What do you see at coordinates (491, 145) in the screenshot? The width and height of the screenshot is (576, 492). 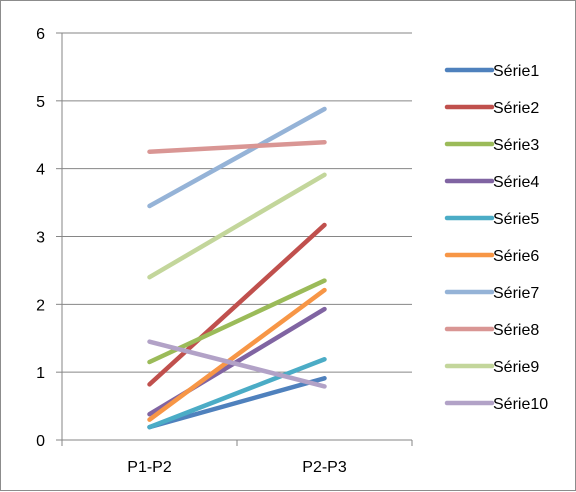 I see `legend-item-3: Série3` at bounding box center [491, 145].